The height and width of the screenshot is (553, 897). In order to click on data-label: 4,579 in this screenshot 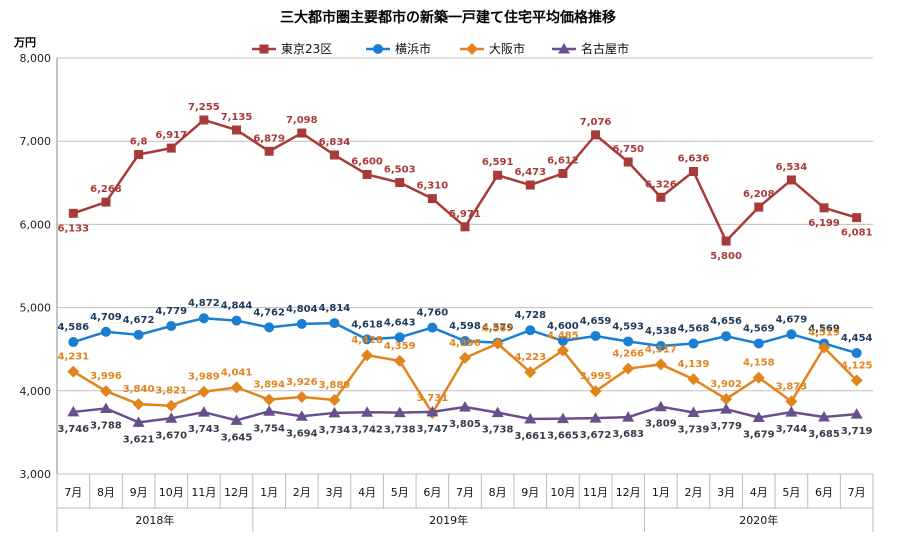, I will do `click(498, 328)`.